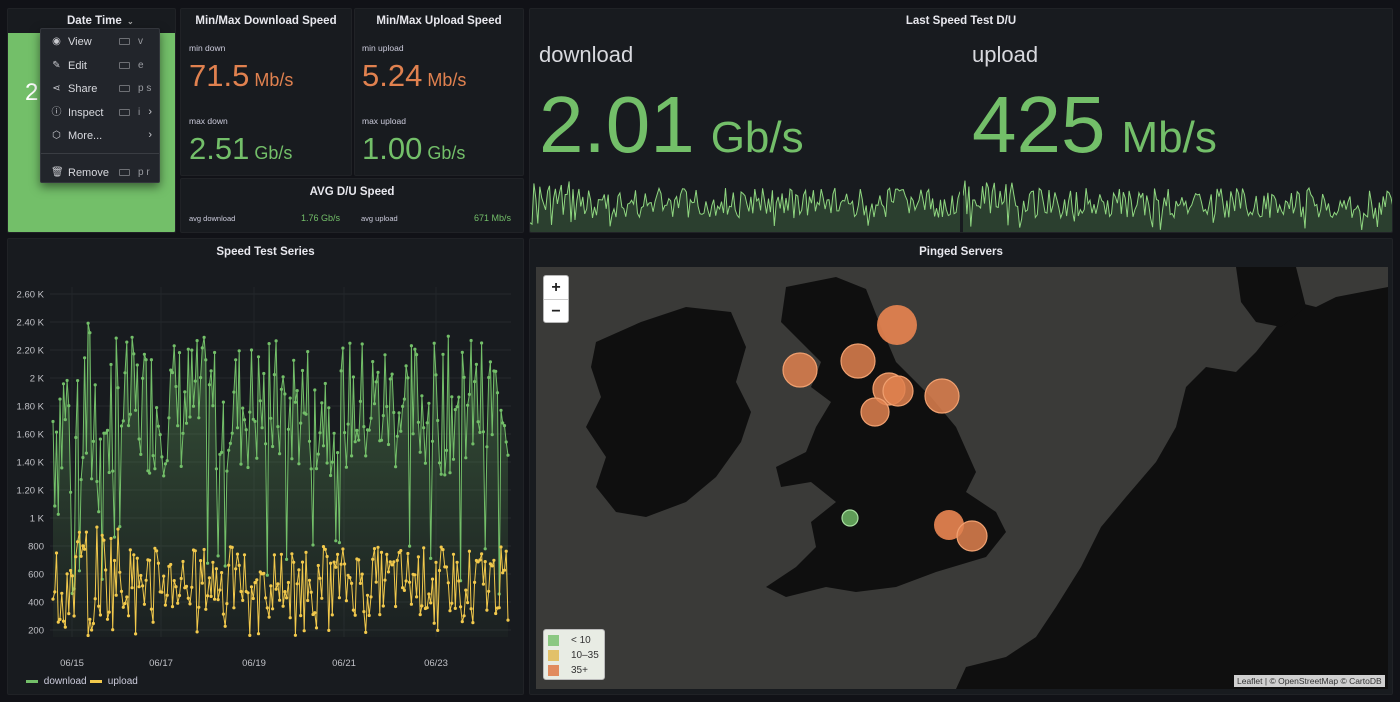  I want to click on legend-download: download, so click(56, 681).